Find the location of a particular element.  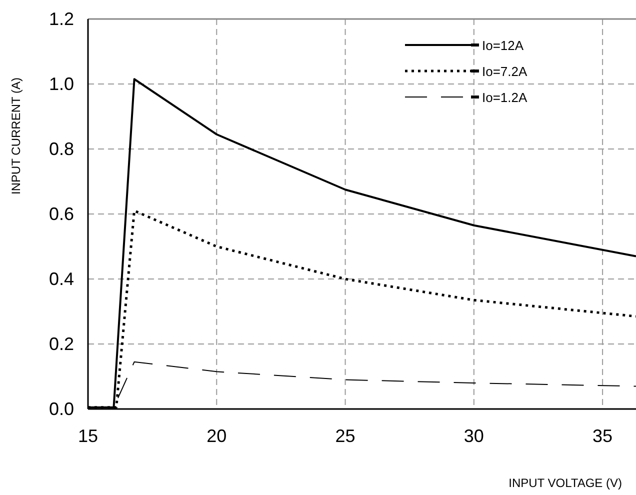

x-tick-label: 15 is located at coordinates (88, 436).